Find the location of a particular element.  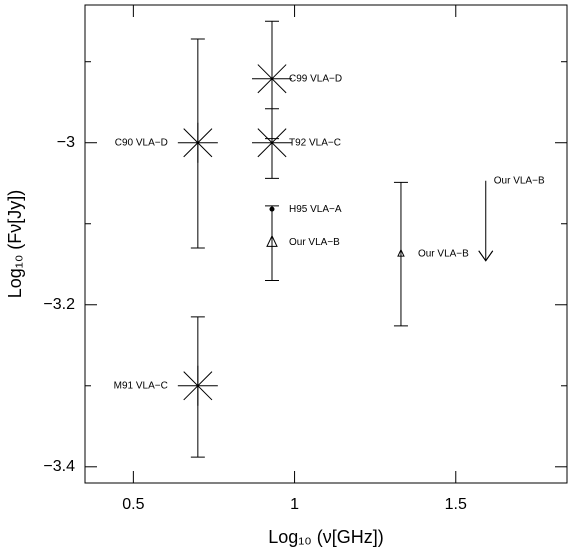

y-tick-label: −3 is located at coordinates (66, 142).